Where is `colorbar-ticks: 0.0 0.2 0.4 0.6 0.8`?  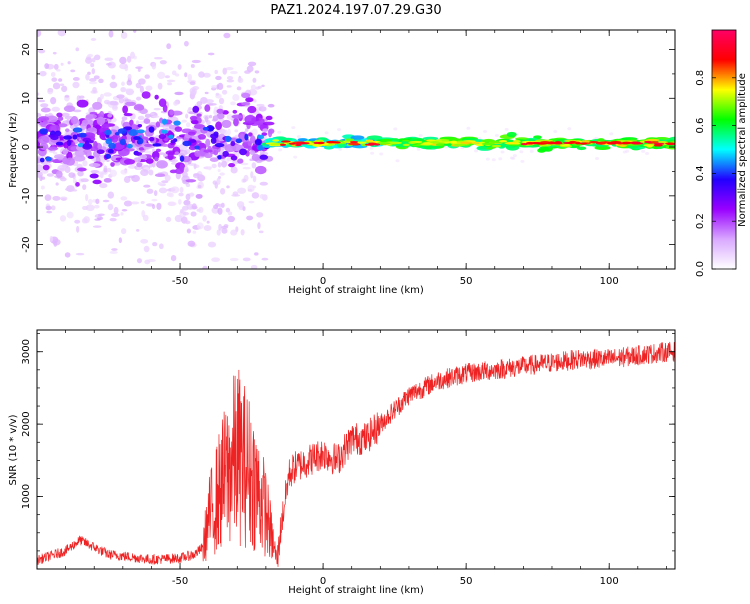
colorbar-ticks: 0.0 0.2 0.4 0.6 0.8 is located at coordinates (715, 173).